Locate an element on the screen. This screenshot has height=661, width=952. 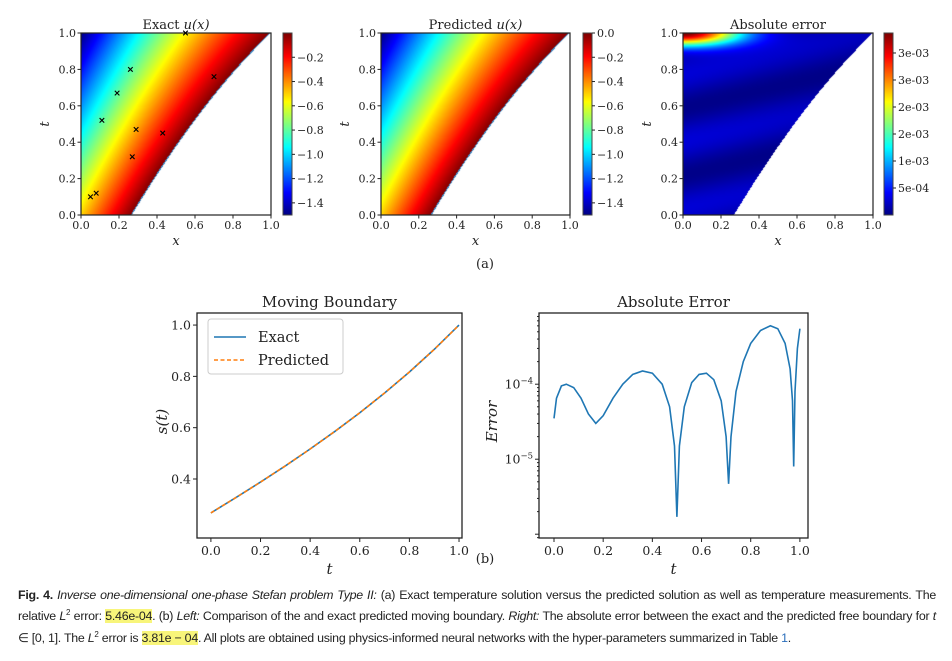
chart-title: Absolute Error is located at coordinates (673, 302).